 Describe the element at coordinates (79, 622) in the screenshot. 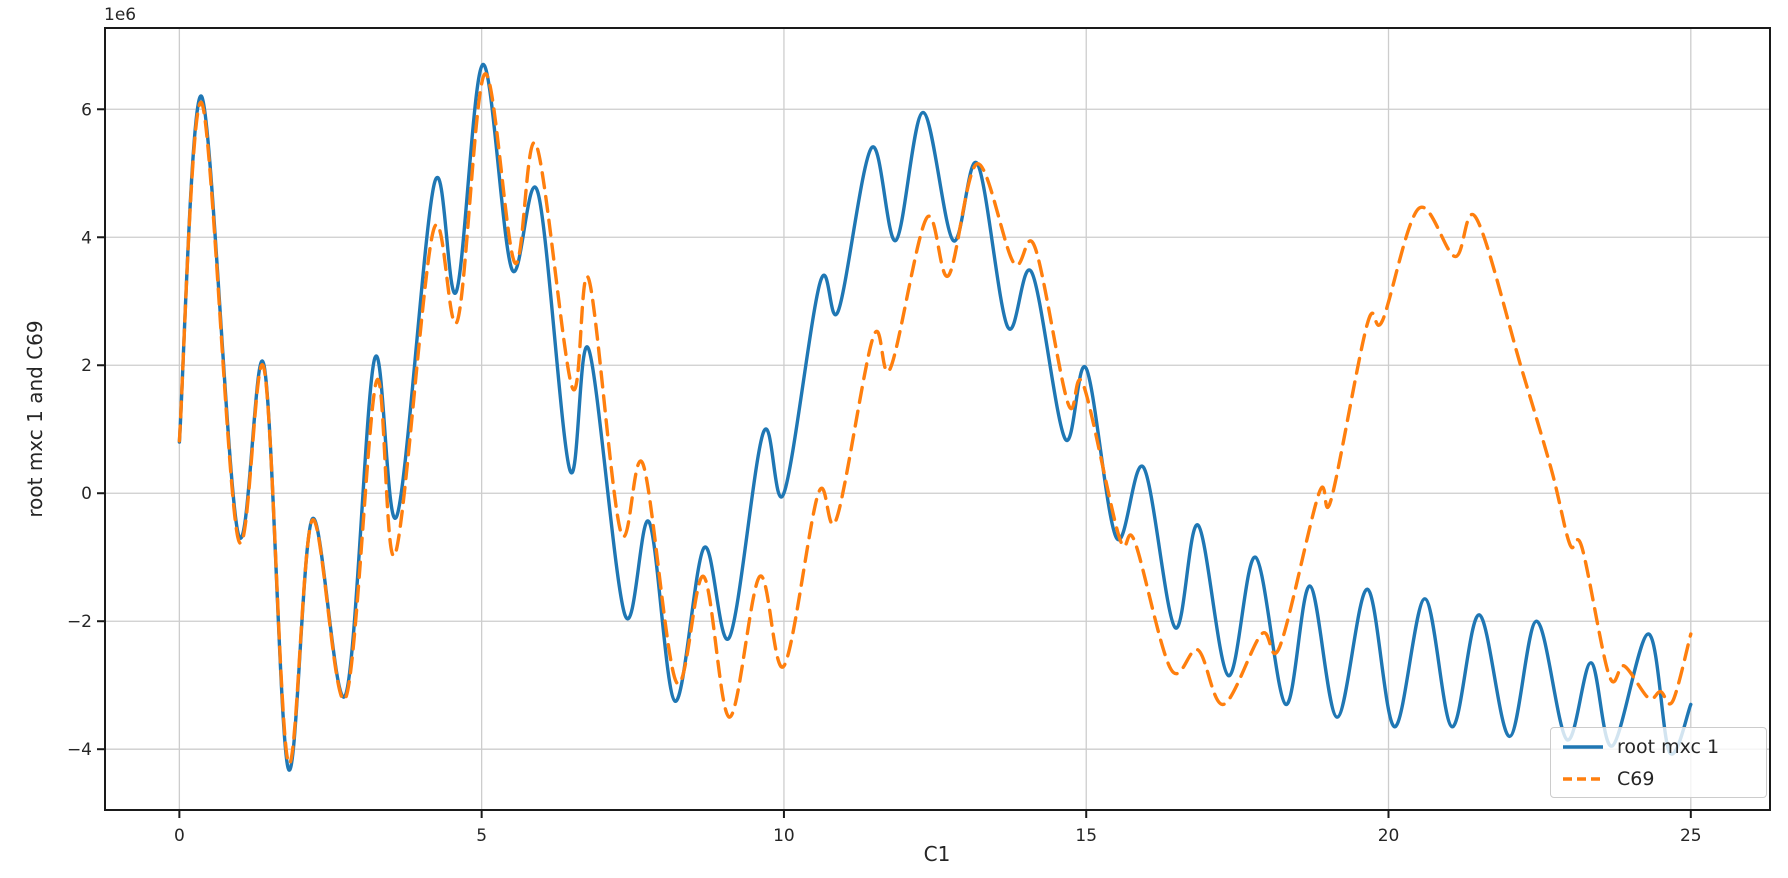

I see `y-tick-label: −2` at that location.